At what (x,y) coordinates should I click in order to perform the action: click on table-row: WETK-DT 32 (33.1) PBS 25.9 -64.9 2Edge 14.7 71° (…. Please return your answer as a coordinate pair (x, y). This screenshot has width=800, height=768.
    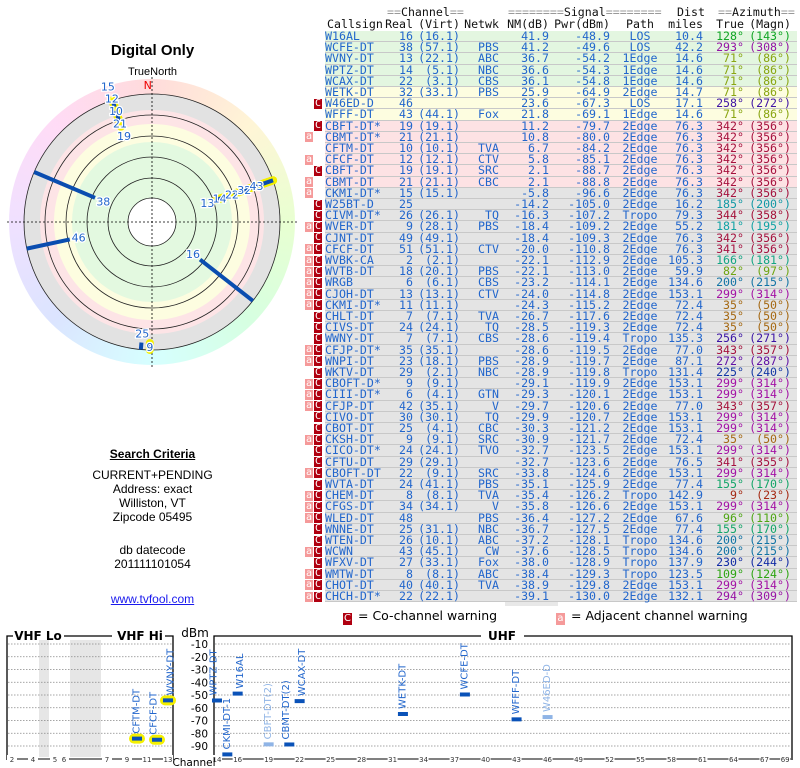
    Looking at the image, I should click on (561, 92).